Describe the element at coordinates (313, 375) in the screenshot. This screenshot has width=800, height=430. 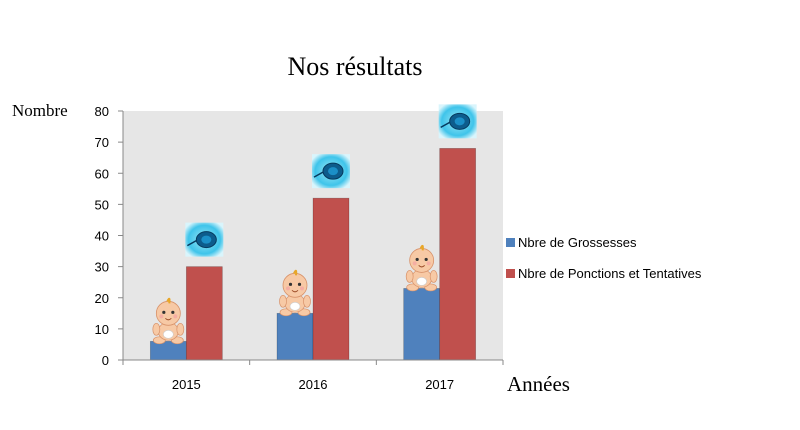
I see `x-axis: 2015 2016 2017` at that location.